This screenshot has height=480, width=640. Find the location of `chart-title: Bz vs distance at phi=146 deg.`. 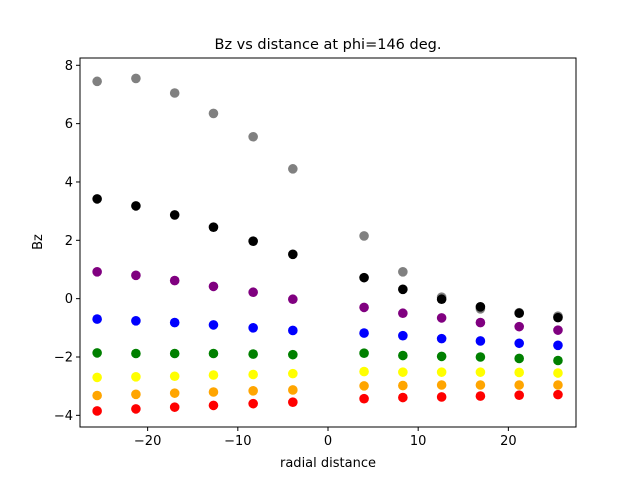

chart-title: Bz vs distance at phi=146 deg. is located at coordinates (328, 45).